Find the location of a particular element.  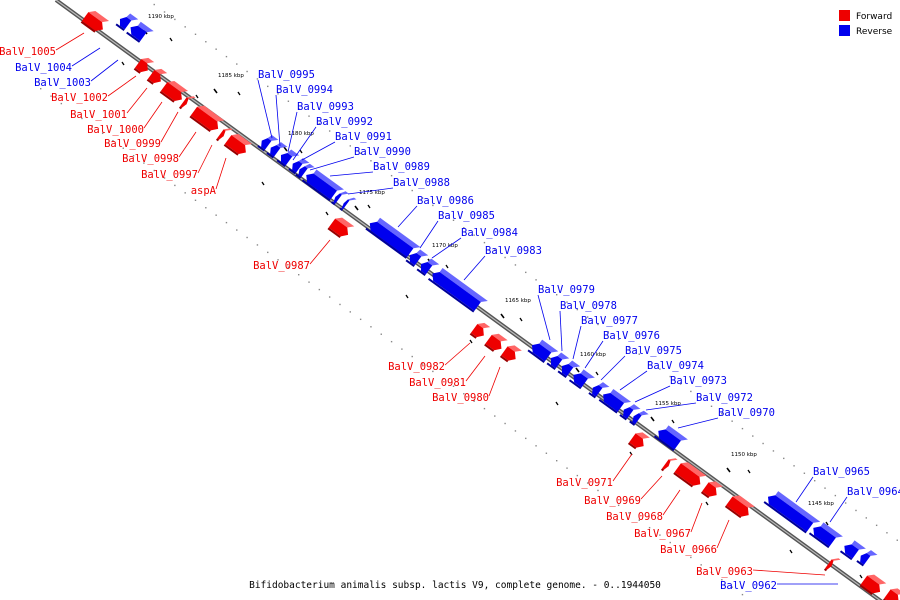

legend-forward-label: Forward is located at coordinates (874, 17).